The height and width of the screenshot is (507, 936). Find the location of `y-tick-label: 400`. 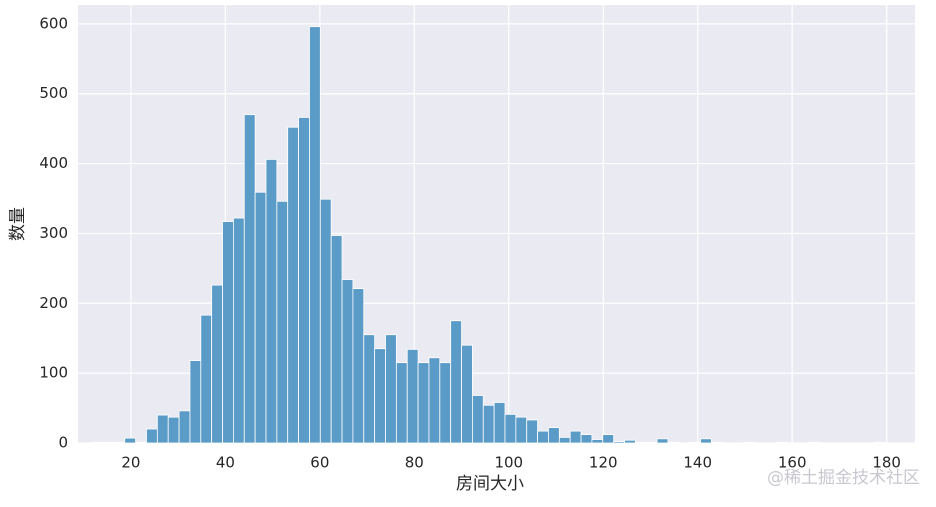

y-tick-label: 400 is located at coordinates (53, 163).